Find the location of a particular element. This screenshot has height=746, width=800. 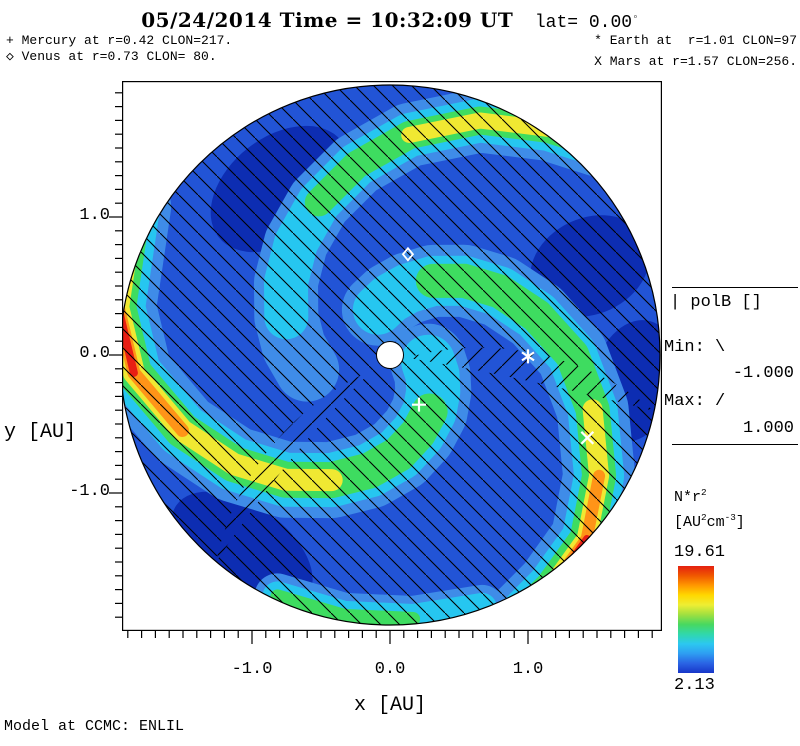

x-tick-0: 0.0 is located at coordinates (390, 669).